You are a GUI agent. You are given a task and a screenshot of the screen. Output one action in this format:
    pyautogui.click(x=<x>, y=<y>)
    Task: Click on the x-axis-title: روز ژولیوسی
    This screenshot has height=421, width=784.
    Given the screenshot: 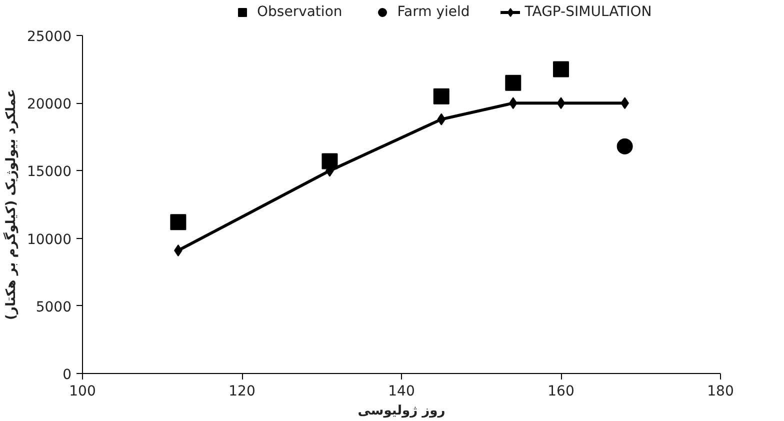 What is the action you would take?
    pyautogui.click(x=402, y=411)
    